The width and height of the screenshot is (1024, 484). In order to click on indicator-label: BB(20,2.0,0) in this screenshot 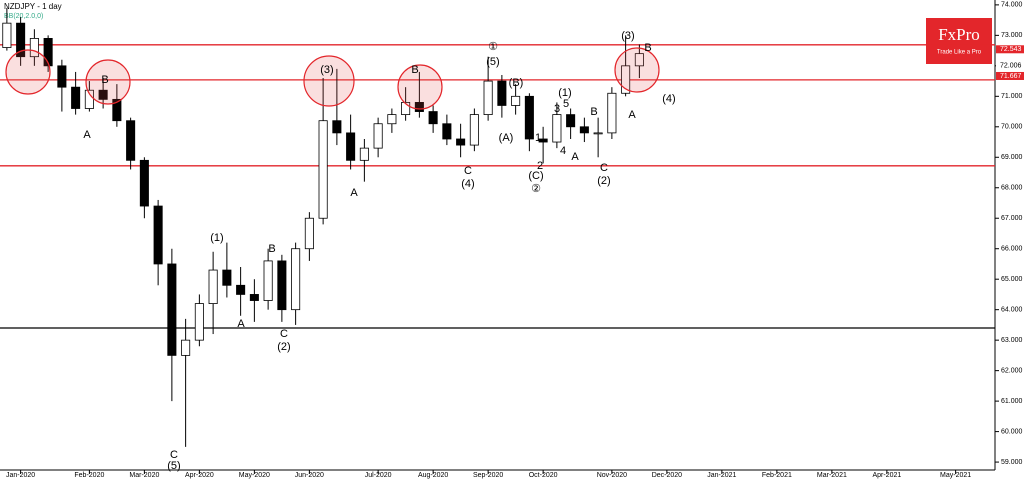, I will do `click(23, 16)`.